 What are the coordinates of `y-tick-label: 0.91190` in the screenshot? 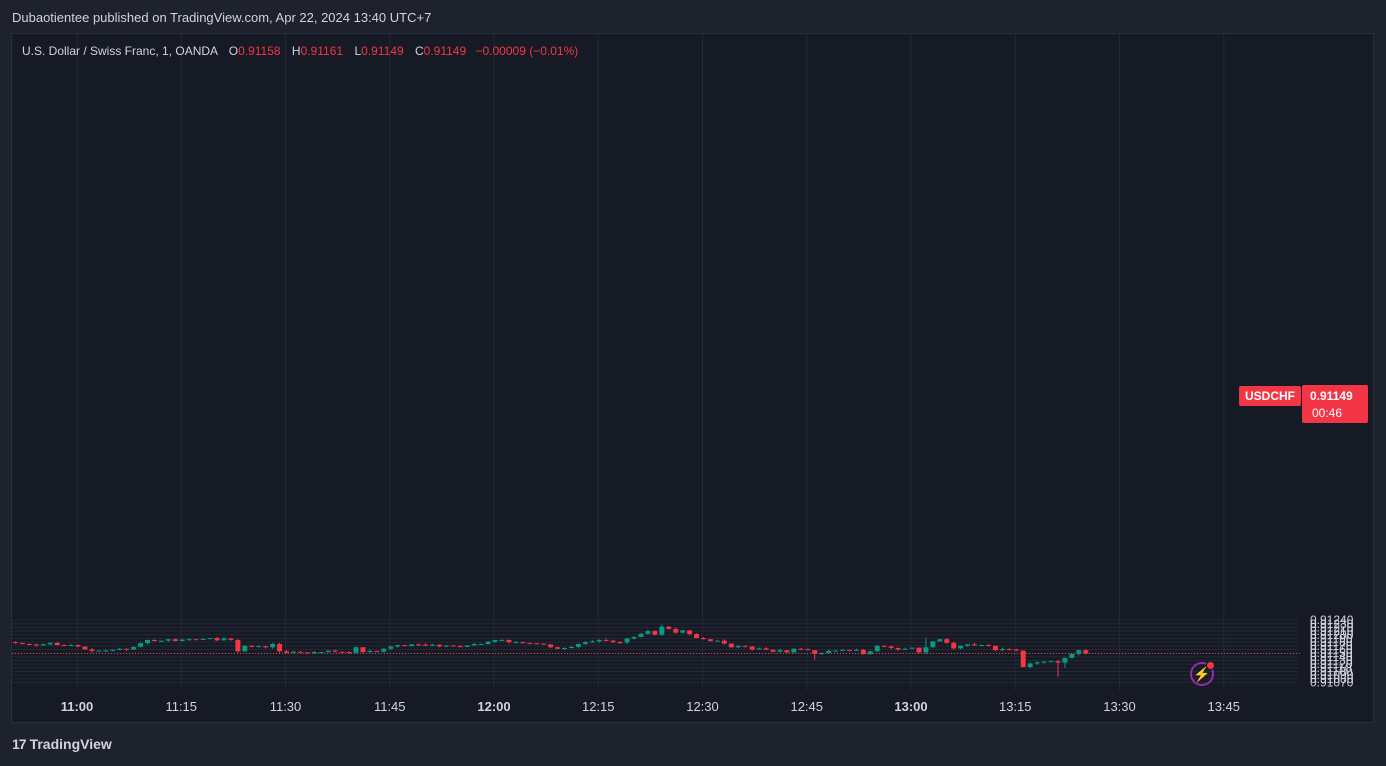 It's located at (1331, 638).